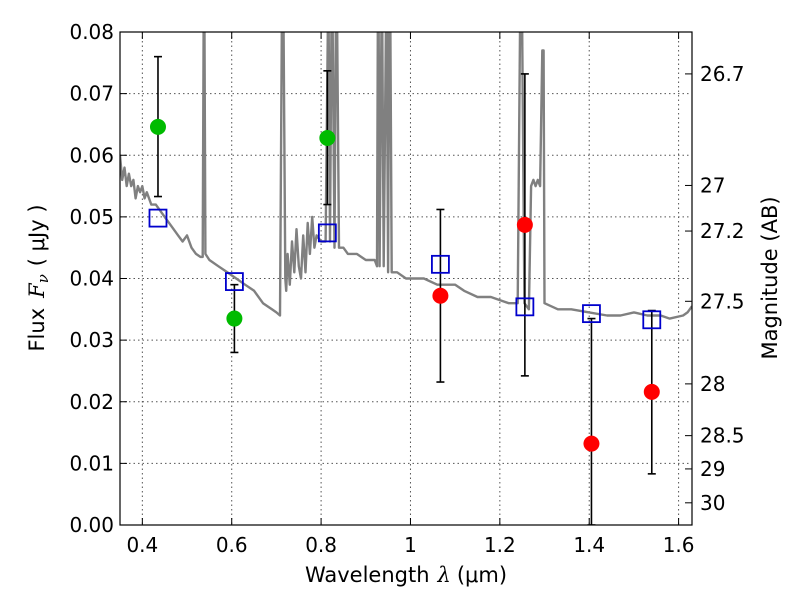 The height and width of the screenshot is (600, 800). What do you see at coordinates (37, 330) in the screenshot?
I see `y-axis-title-text: Flux` at bounding box center [37, 330].